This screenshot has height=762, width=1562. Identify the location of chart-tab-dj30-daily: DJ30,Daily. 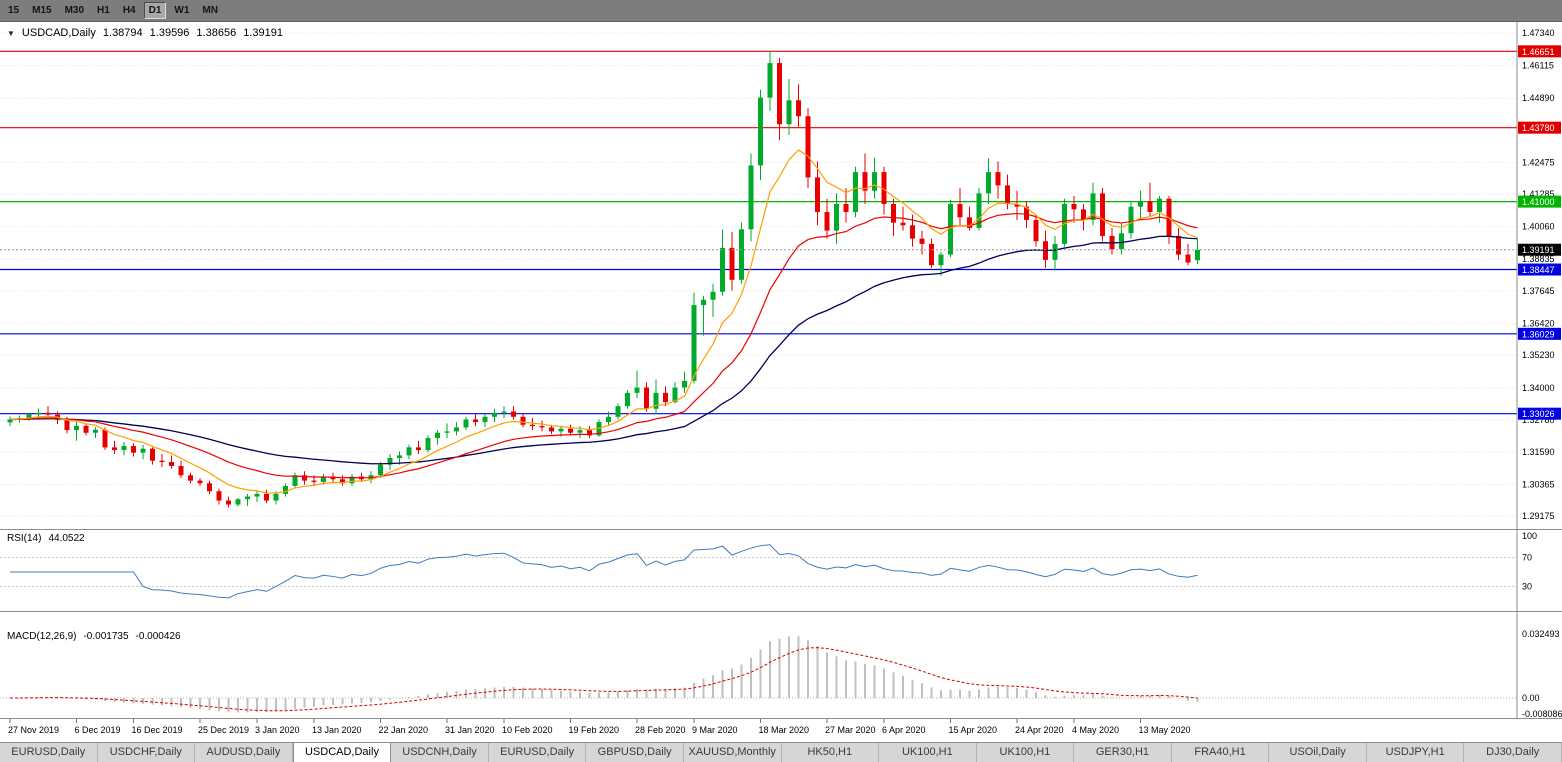
(1513, 752).